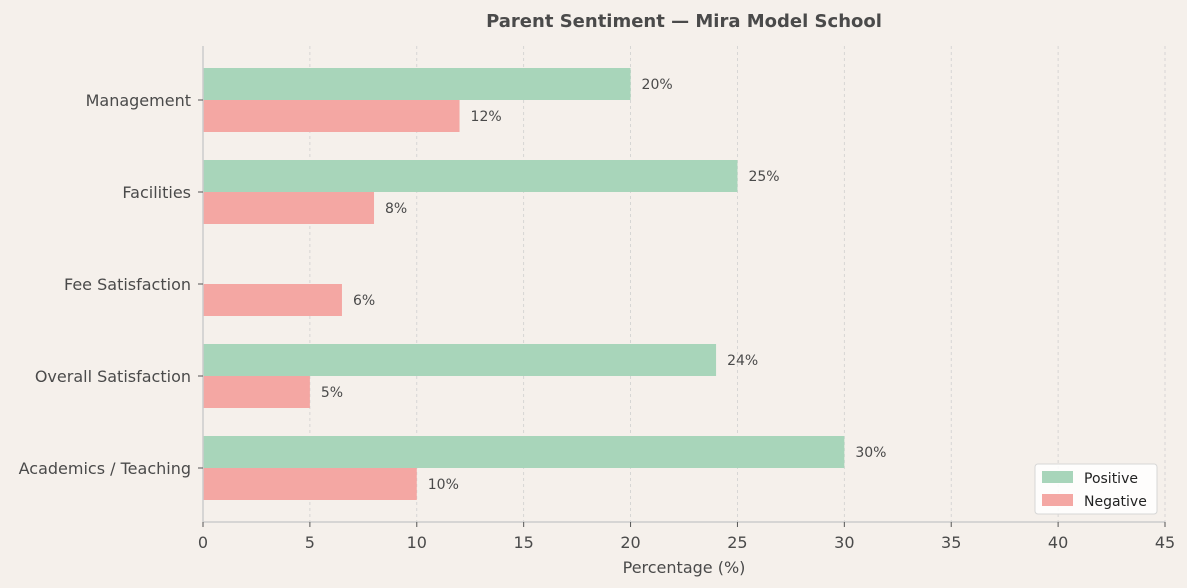 This screenshot has width=1187, height=588. Describe the element at coordinates (138, 100) in the screenshot. I see `category-label: Management` at that location.